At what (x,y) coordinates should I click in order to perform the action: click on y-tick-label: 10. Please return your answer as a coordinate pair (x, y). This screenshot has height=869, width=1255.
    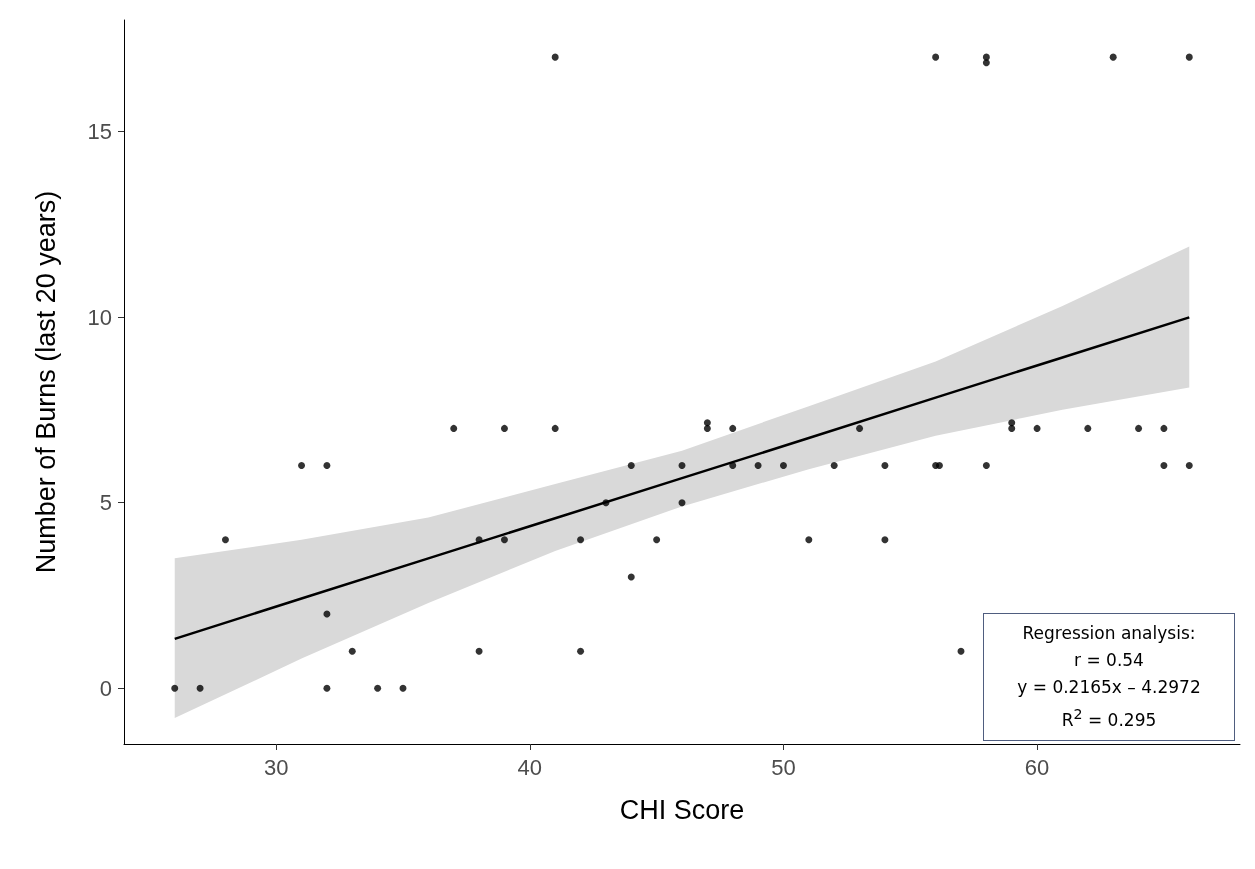
    Looking at the image, I should click on (99, 317).